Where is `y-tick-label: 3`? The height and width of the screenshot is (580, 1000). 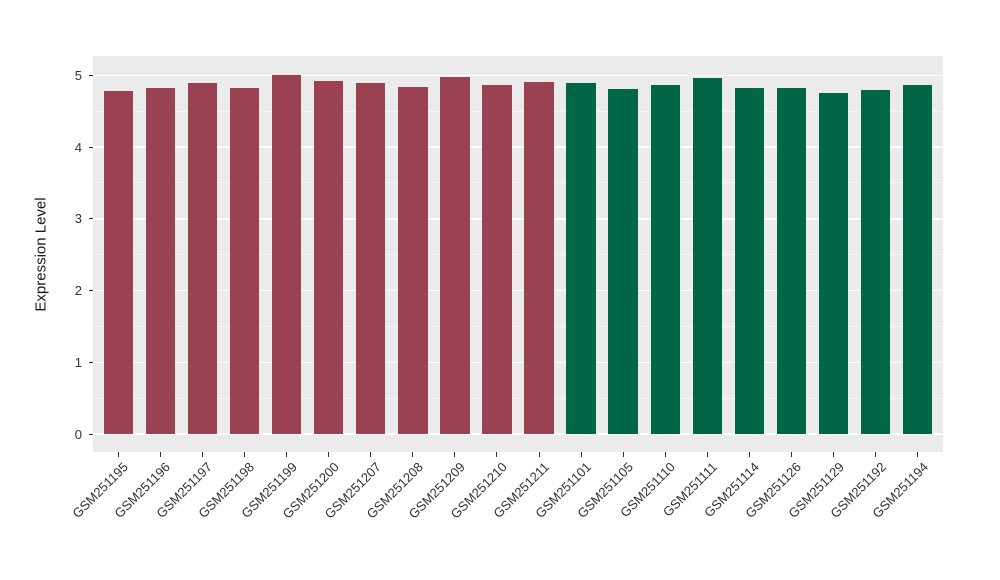
y-tick-label: 3 is located at coordinates (78, 219).